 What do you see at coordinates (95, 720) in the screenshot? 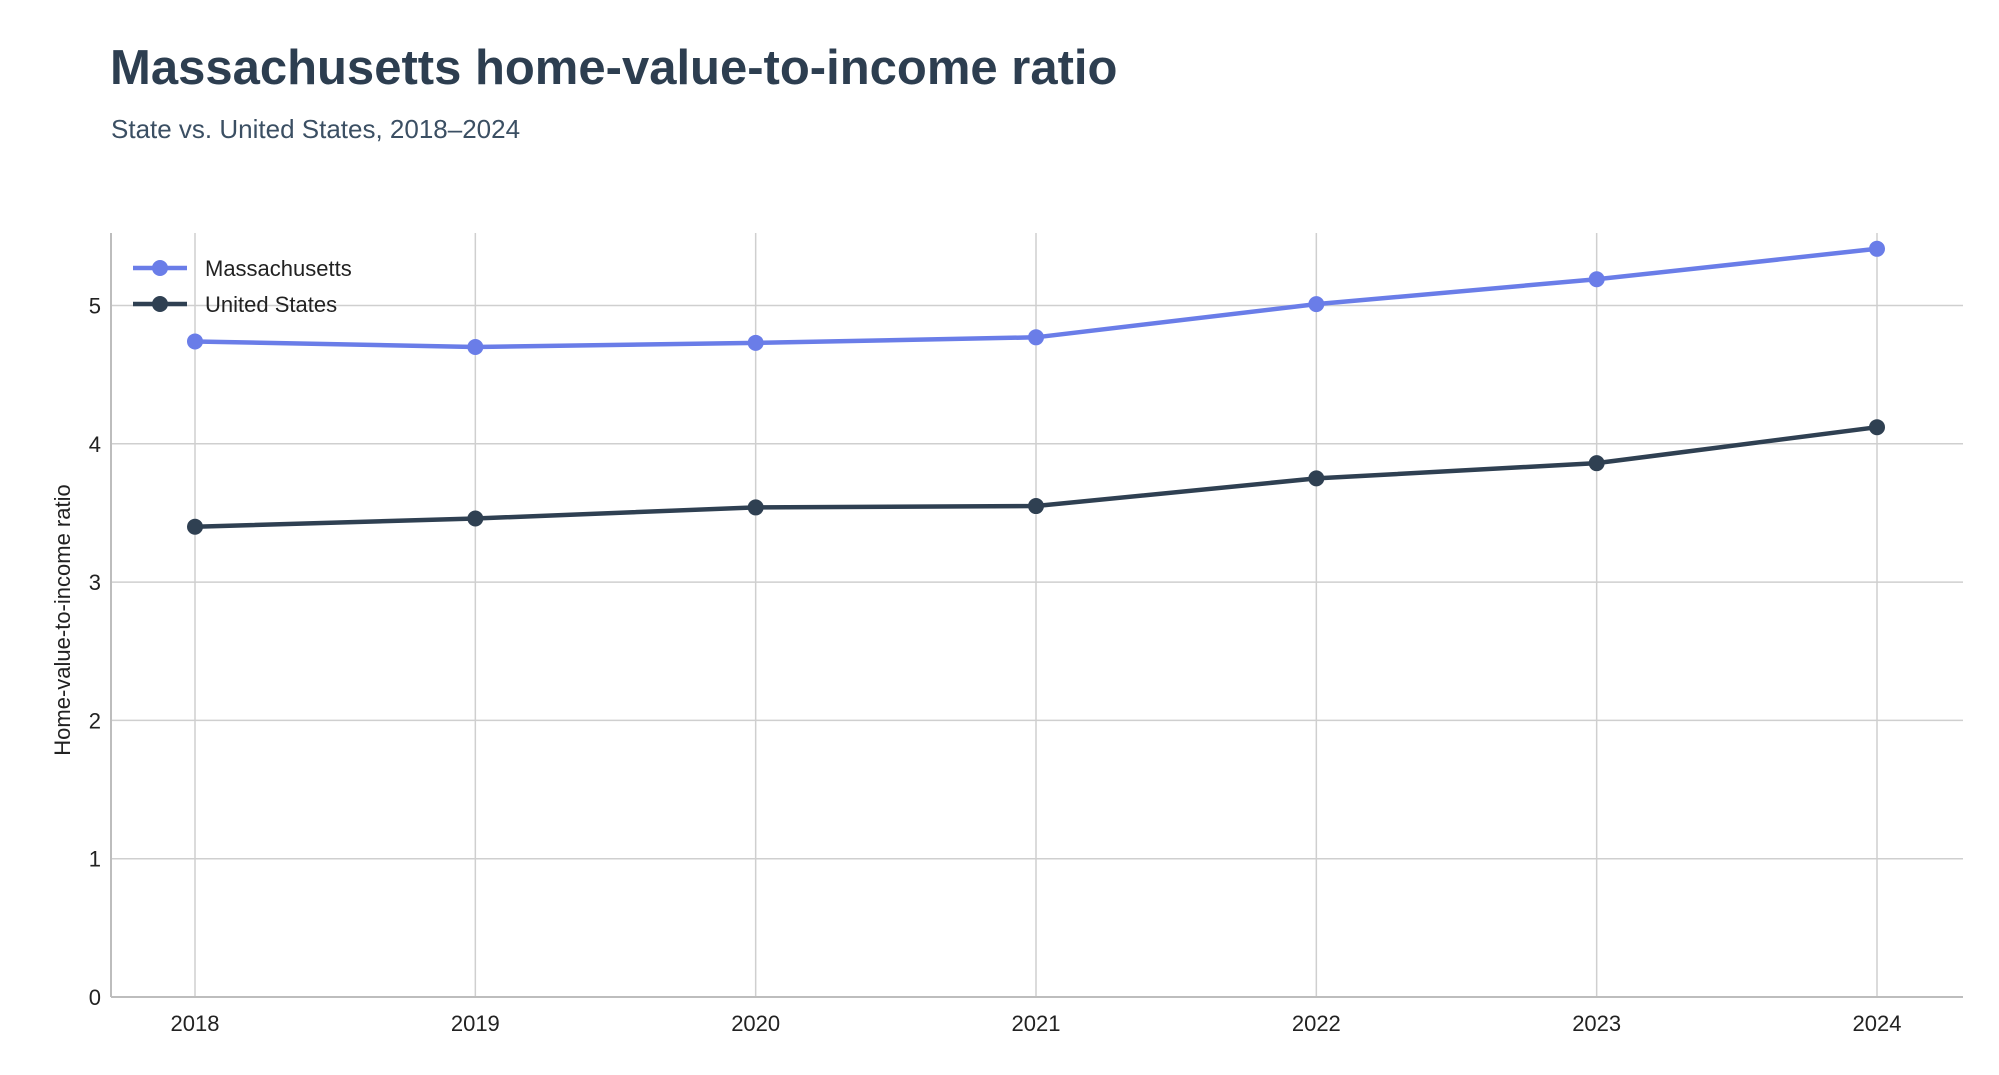
I see `y-tick-label: 2` at bounding box center [95, 720].